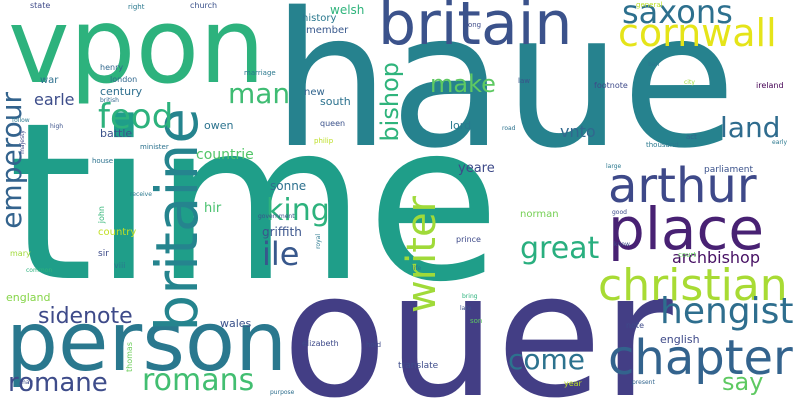 The height and width of the screenshot is (400, 800). What do you see at coordinates (573, 383) in the screenshot?
I see `cloud-word-year: year` at bounding box center [573, 383].